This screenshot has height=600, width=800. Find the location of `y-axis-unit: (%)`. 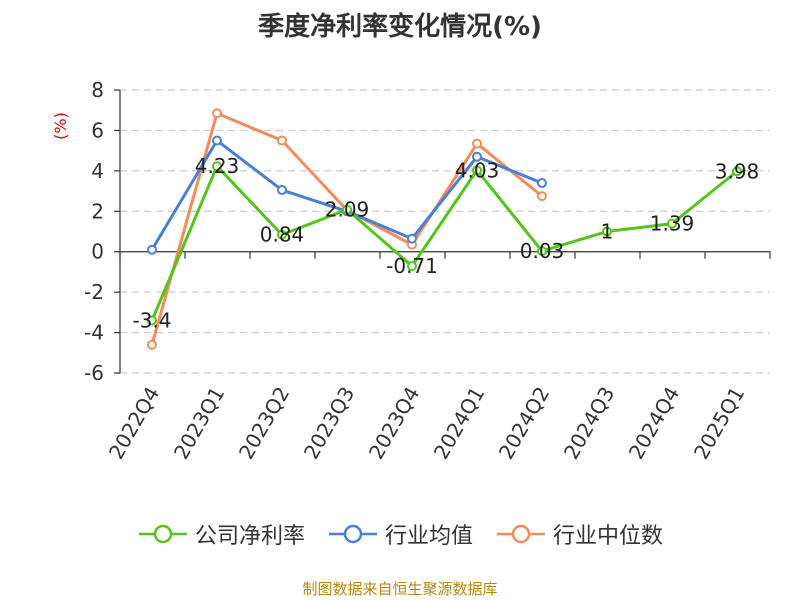

y-axis-unit: (%) is located at coordinates (60, 126).